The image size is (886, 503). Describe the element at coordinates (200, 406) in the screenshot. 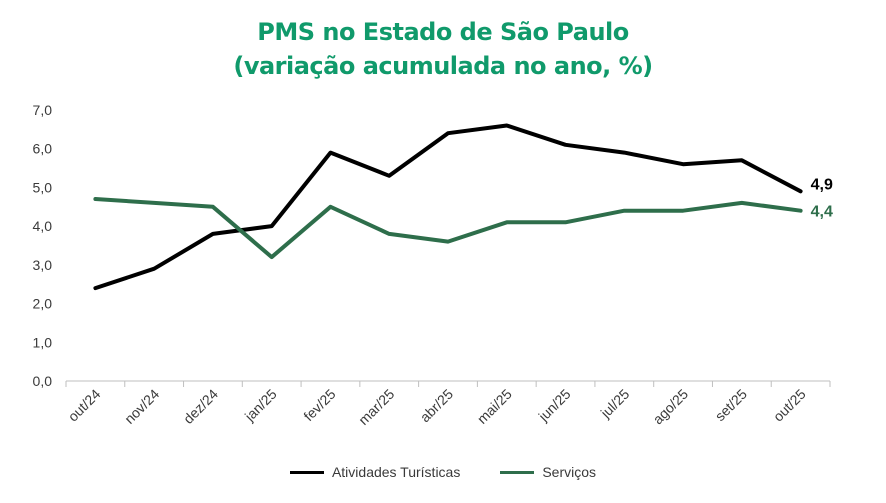

I see `x-tick-label: dez/24` at that location.